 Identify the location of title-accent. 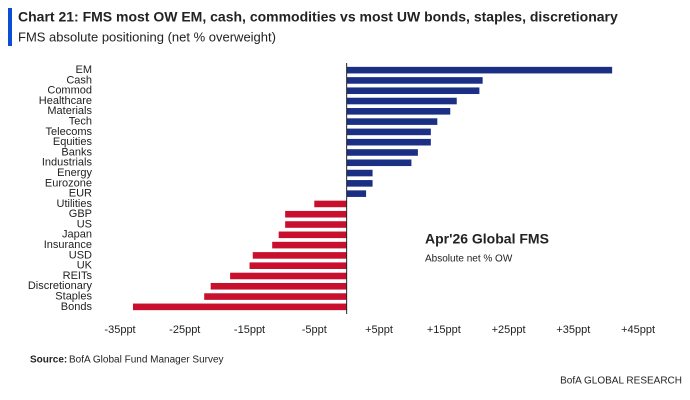
(10, 27).